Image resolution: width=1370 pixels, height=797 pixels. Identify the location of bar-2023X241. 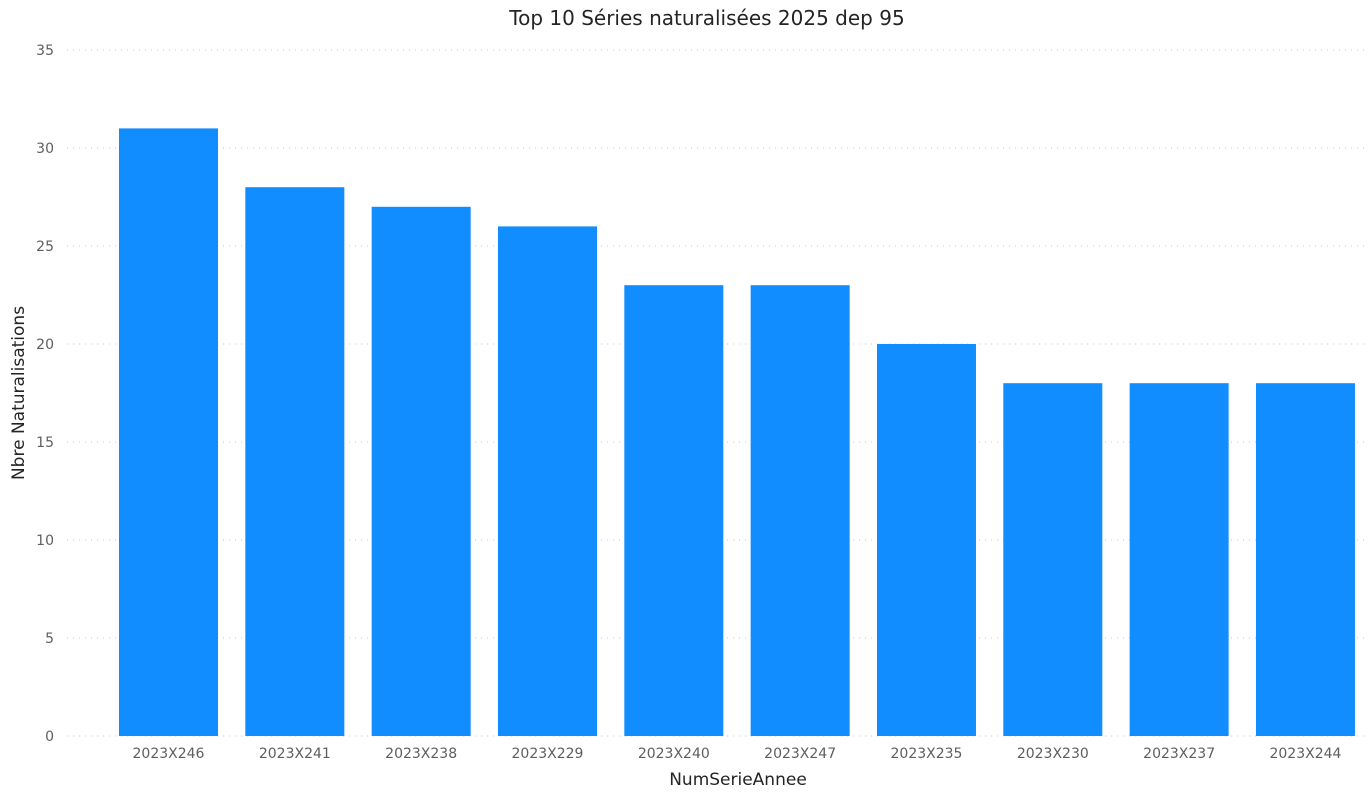
(295, 461).